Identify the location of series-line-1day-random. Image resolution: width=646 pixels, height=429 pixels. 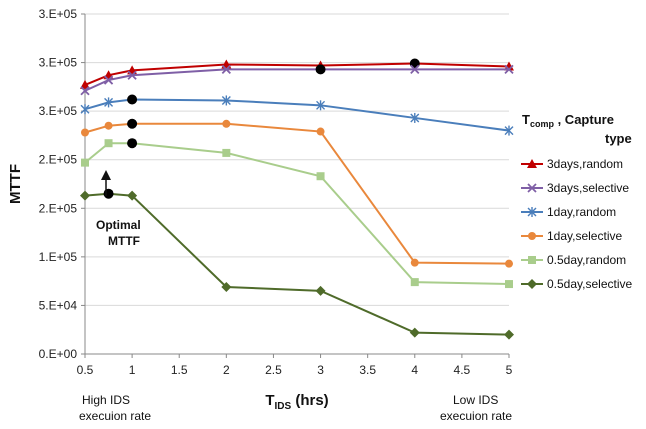
(297, 115).